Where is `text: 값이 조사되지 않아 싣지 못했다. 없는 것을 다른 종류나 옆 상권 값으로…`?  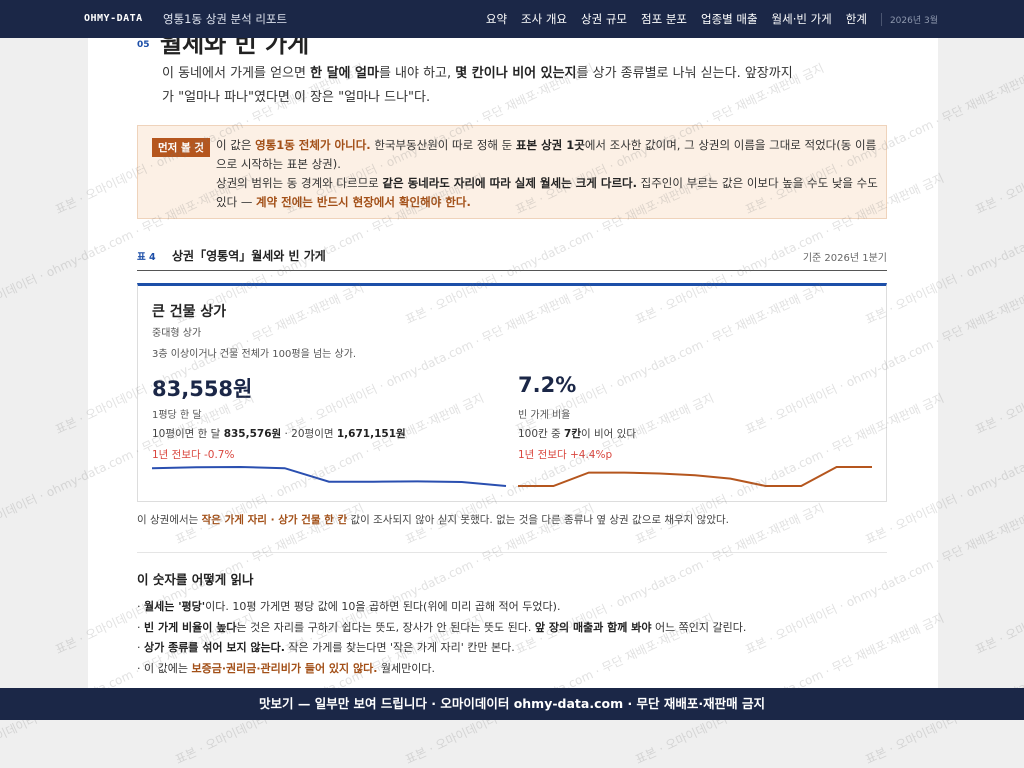 text: 값이 조사되지 않아 싣지 못했다. 없는 것을 다른 종류나 옆 상권 값으로… is located at coordinates (538, 520).